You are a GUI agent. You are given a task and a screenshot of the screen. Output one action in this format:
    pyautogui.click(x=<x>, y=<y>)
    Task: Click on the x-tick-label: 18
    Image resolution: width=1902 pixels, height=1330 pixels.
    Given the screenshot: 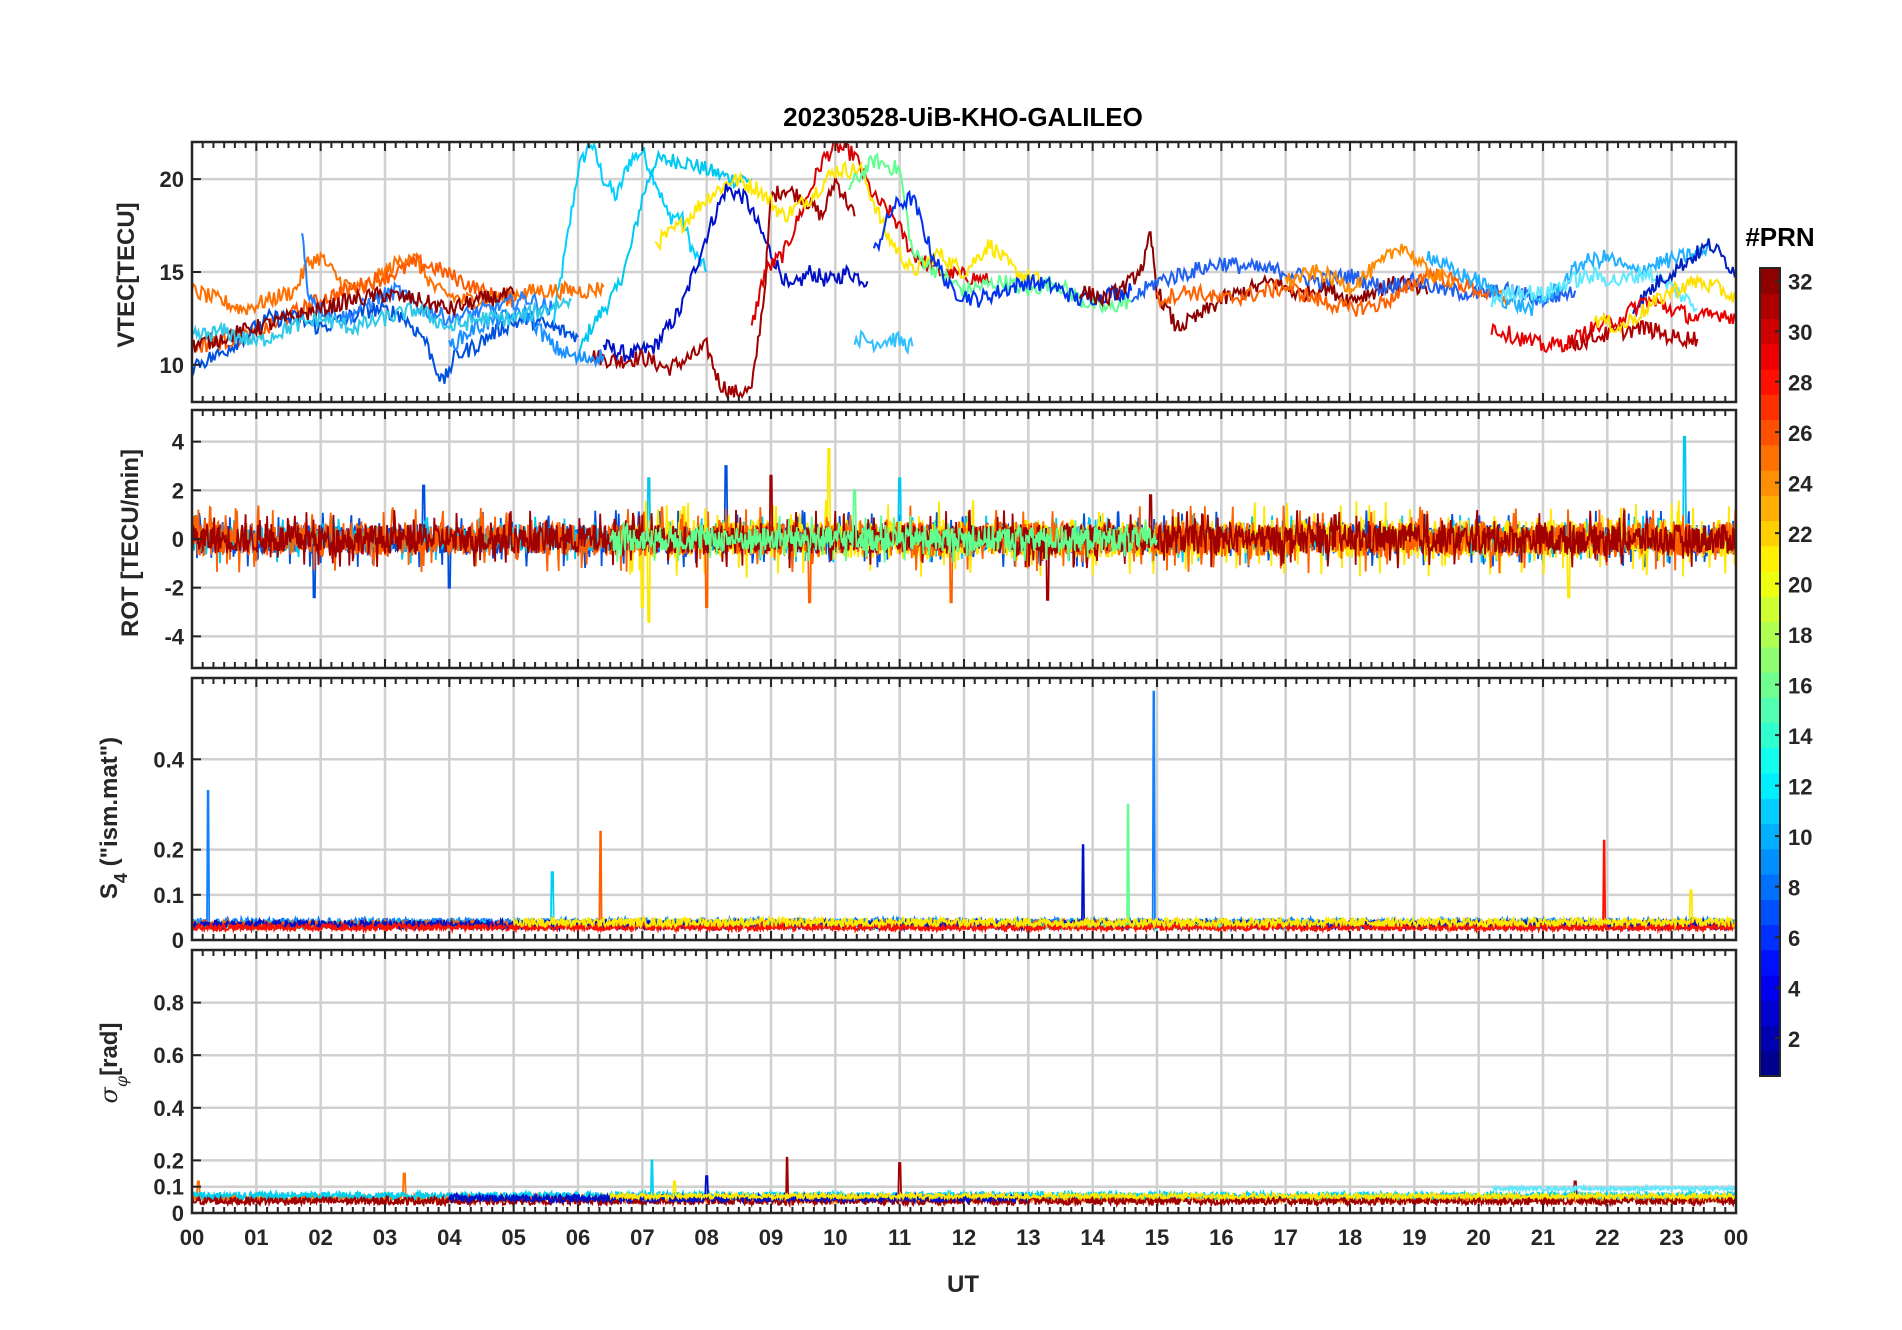 What is the action you would take?
    pyautogui.click(x=1350, y=1237)
    